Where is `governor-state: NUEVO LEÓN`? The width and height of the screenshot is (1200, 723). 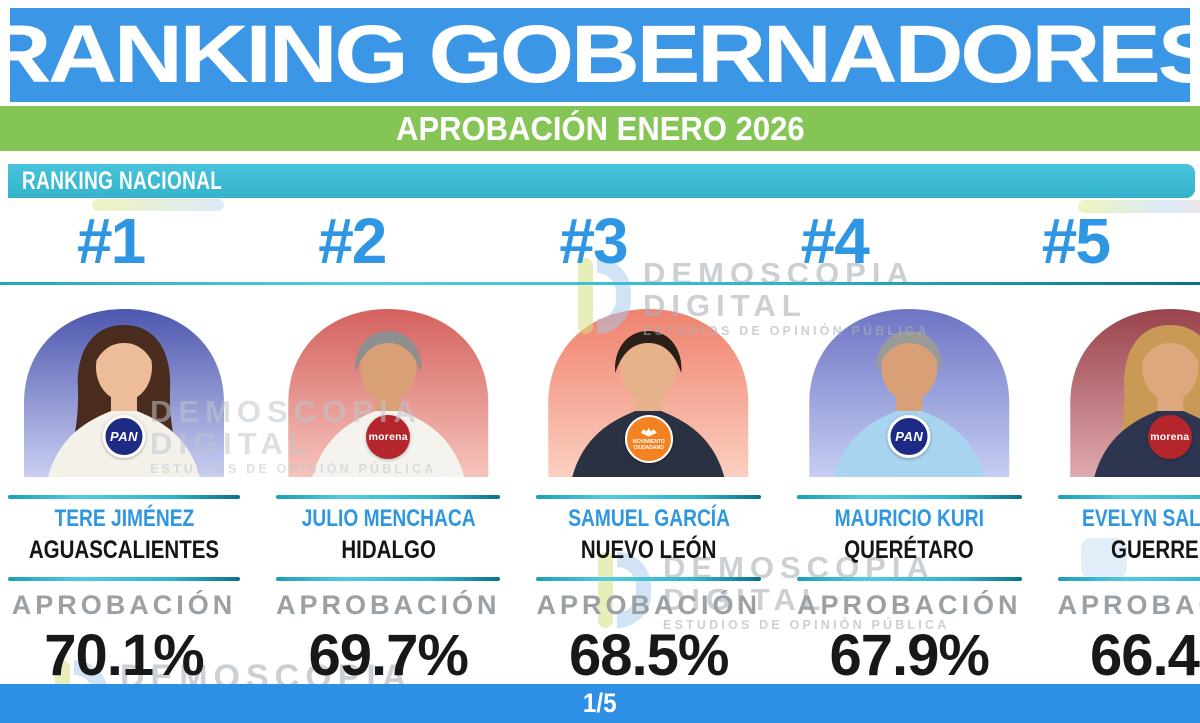 governor-state: NUEVO LEÓN is located at coordinates (648, 550).